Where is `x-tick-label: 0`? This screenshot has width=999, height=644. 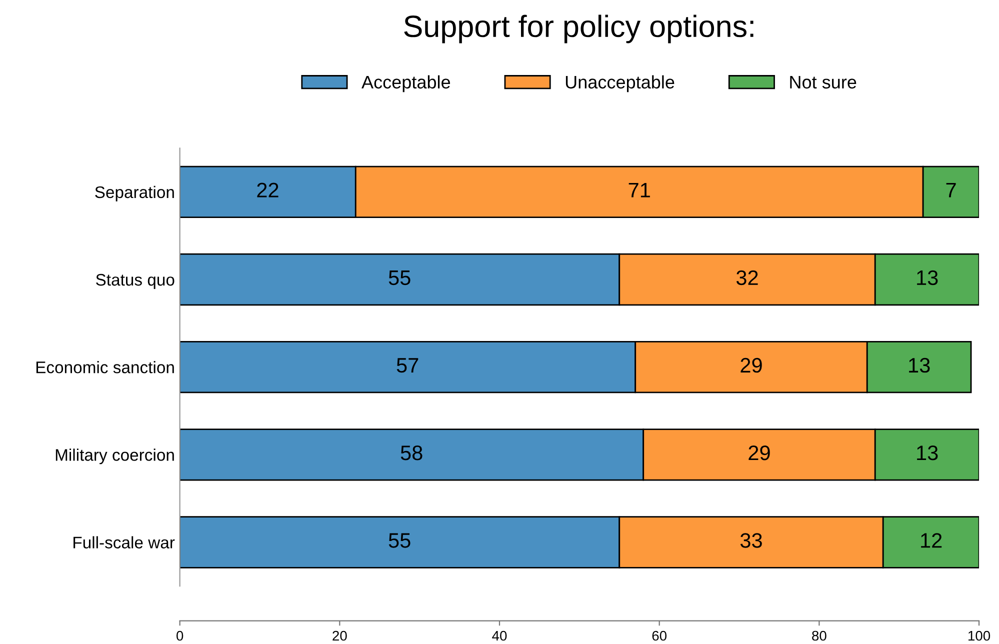
x-tick-label: 0 is located at coordinates (180, 635).